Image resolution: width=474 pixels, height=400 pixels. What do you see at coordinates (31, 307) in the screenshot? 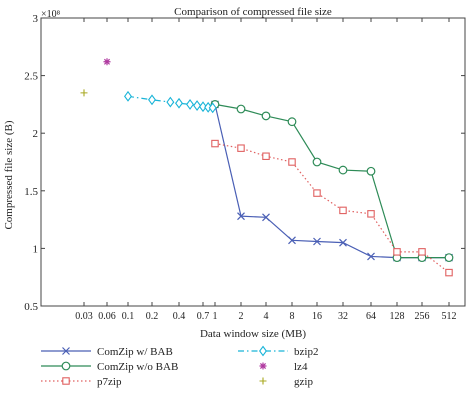
I see `y-tick-label: 0.5` at bounding box center [31, 307].